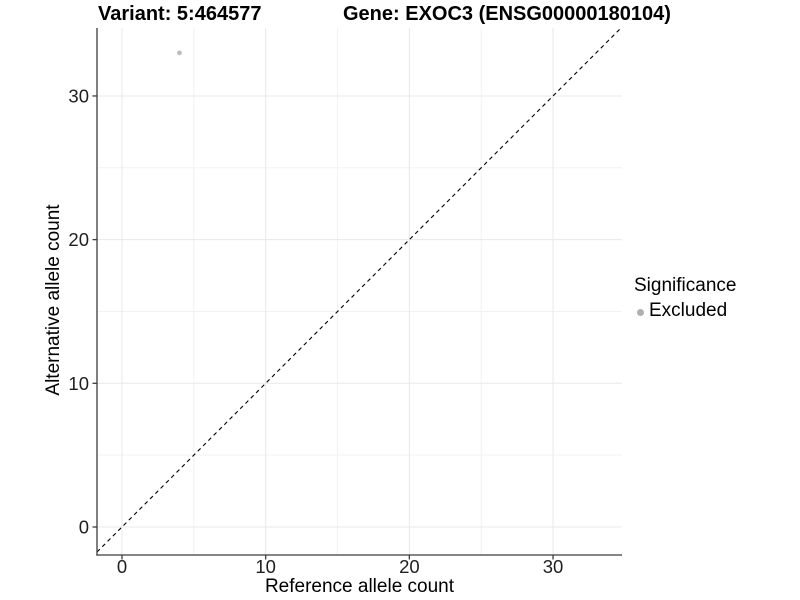 The height and width of the screenshot is (600, 800). What do you see at coordinates (78, 95) in the screenshot?
I see `y-tick-label: 30` at bounding box center [78, 95].